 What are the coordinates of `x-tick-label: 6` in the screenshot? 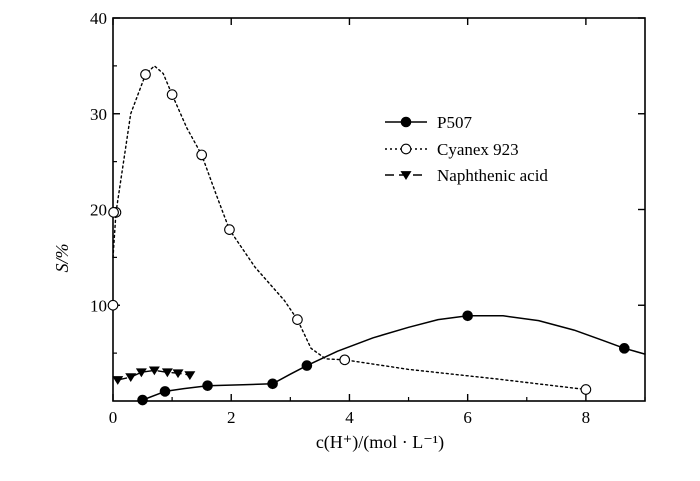 It's located at (467, 417).